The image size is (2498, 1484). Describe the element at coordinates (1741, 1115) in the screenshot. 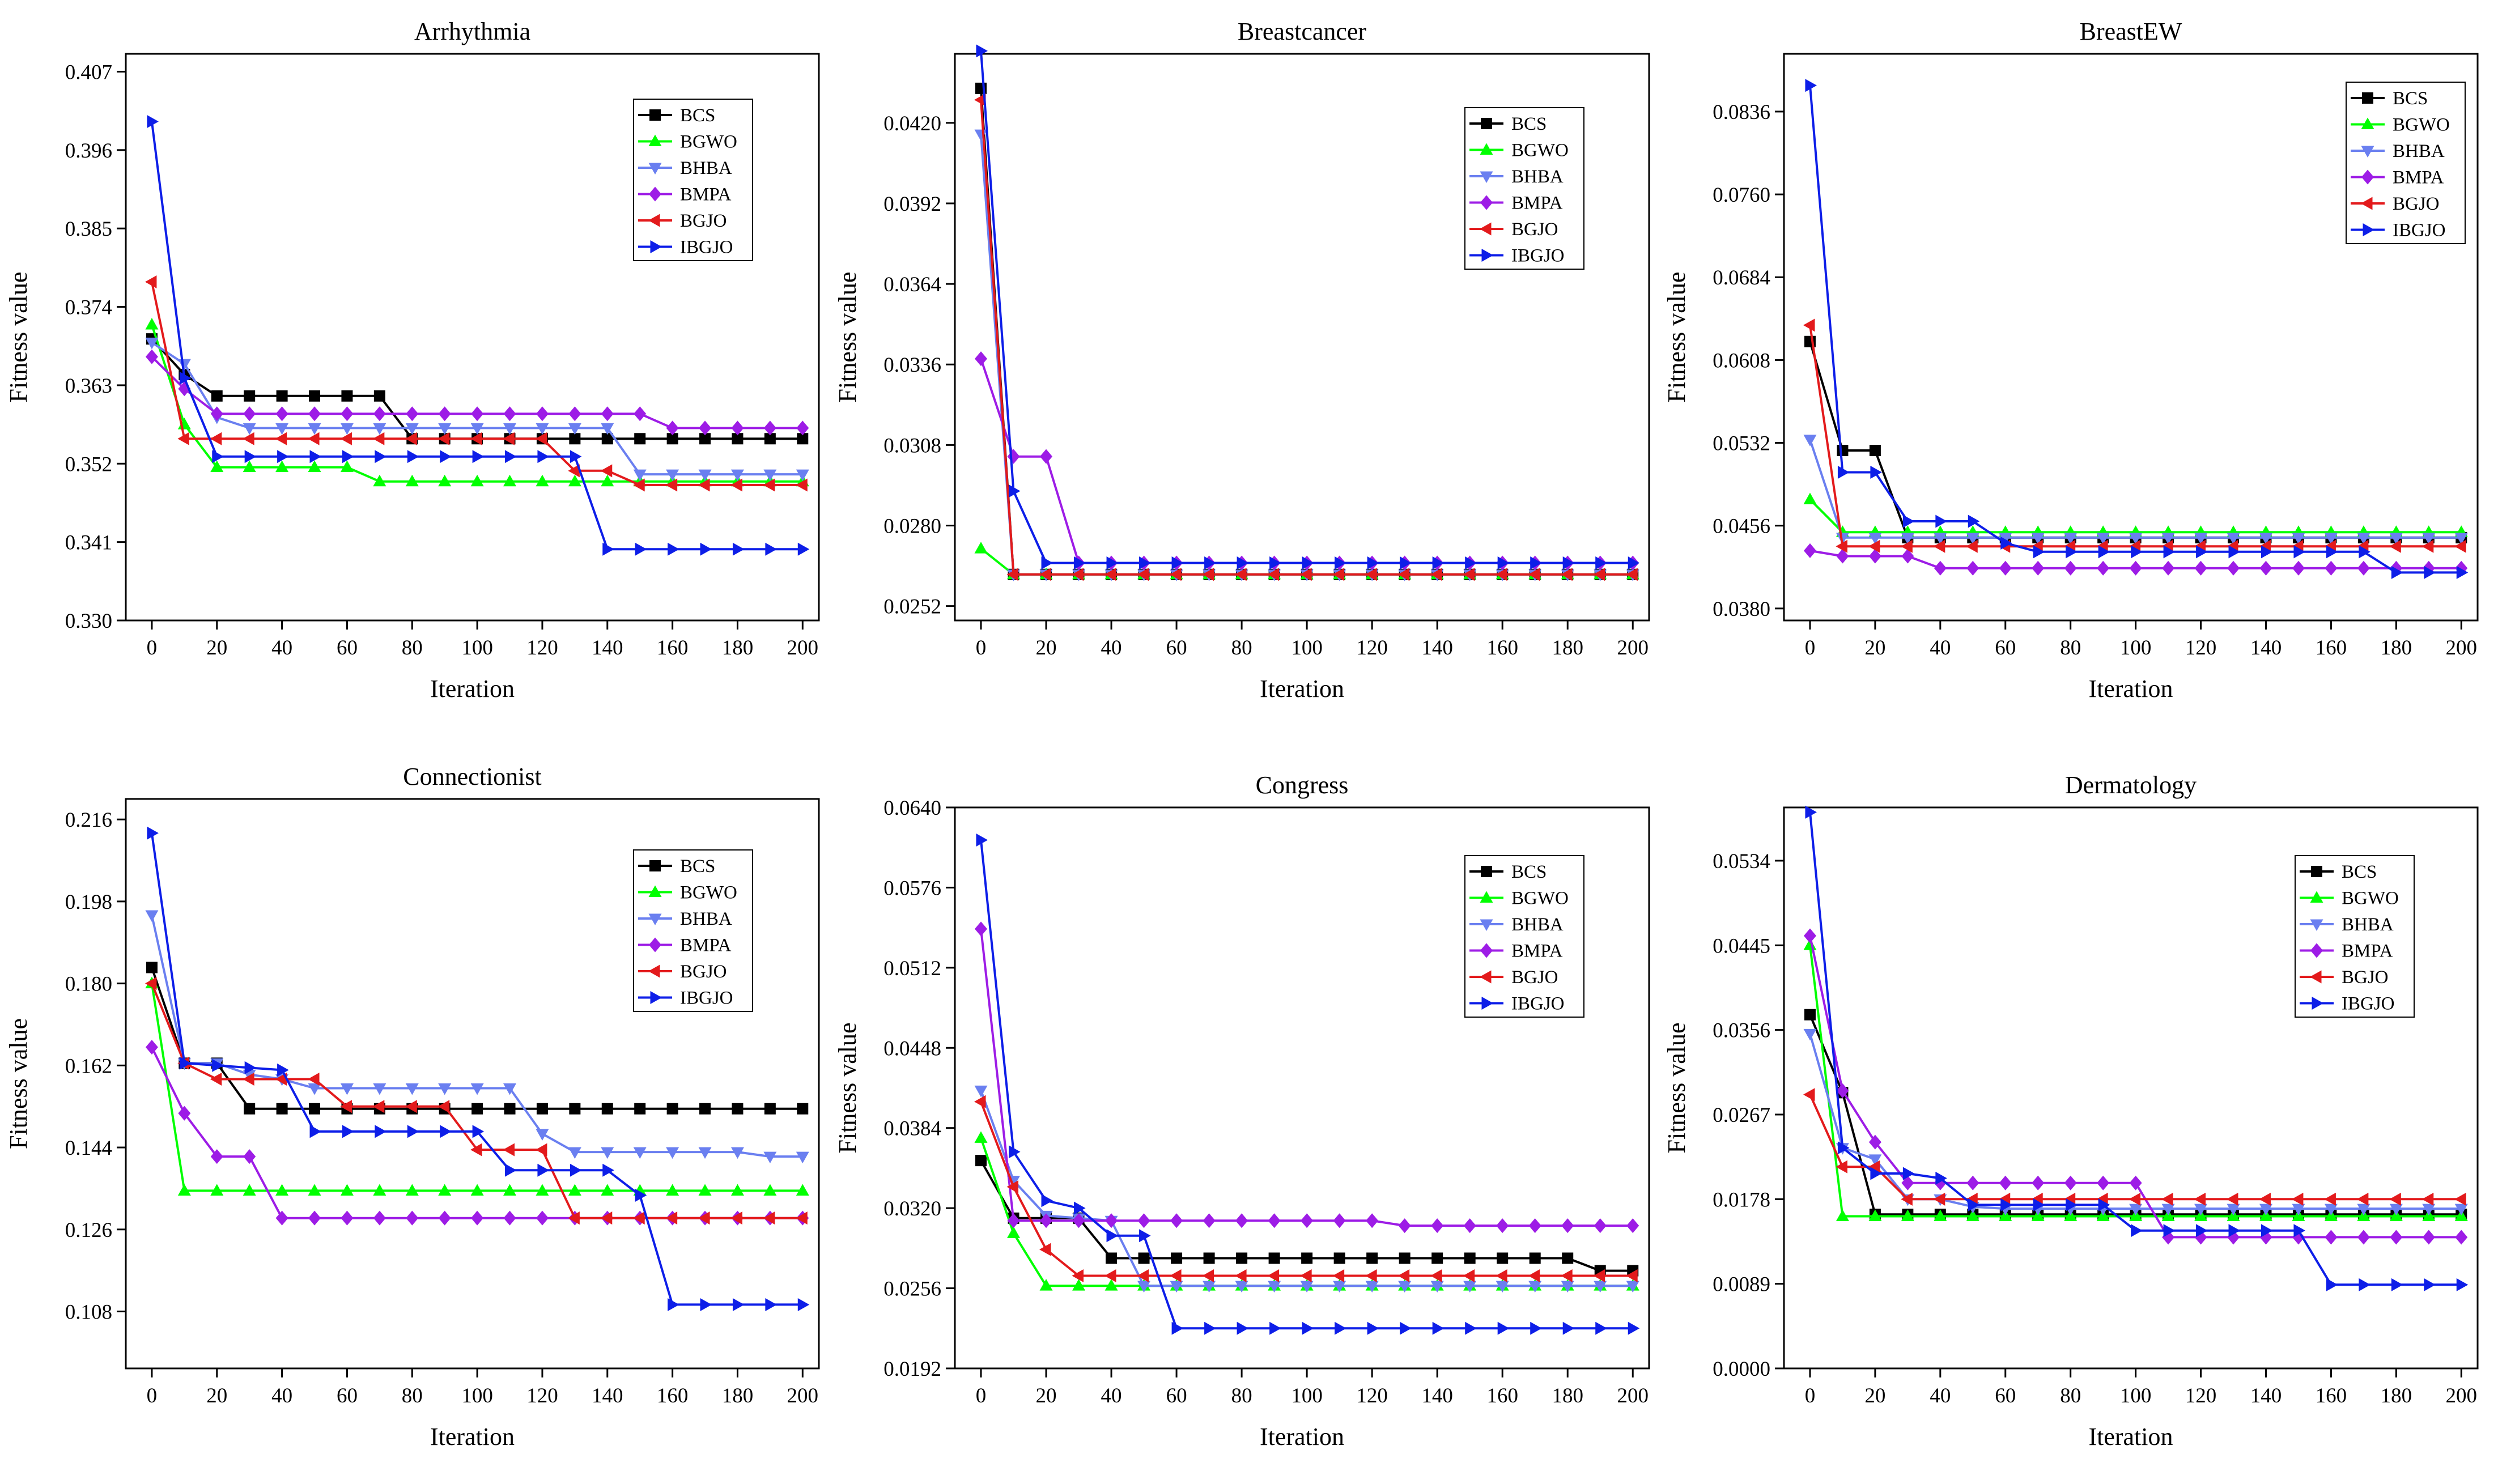

I see `y-tick-label: 0.0267` at that location.